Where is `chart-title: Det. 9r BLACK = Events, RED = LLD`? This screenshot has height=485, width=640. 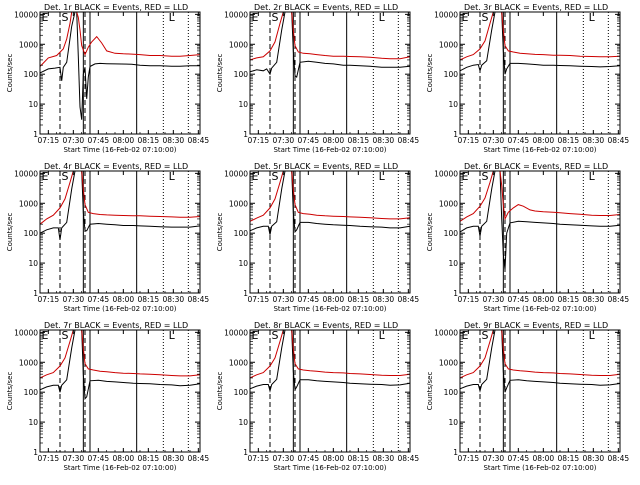
chart-title: Det. 9r BLACK = Events, RED = LLD is located at coordinates (536, 325).